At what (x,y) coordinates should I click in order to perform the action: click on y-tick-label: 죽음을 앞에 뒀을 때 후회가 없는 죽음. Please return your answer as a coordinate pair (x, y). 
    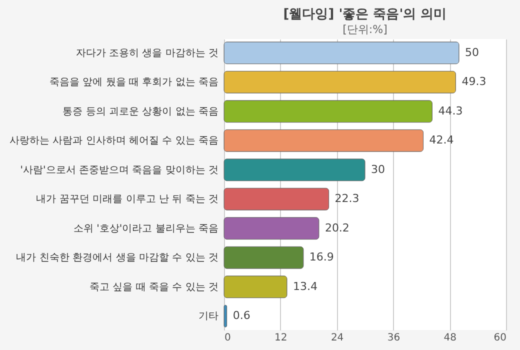
    Looking at the image, I should click on (133, 82).